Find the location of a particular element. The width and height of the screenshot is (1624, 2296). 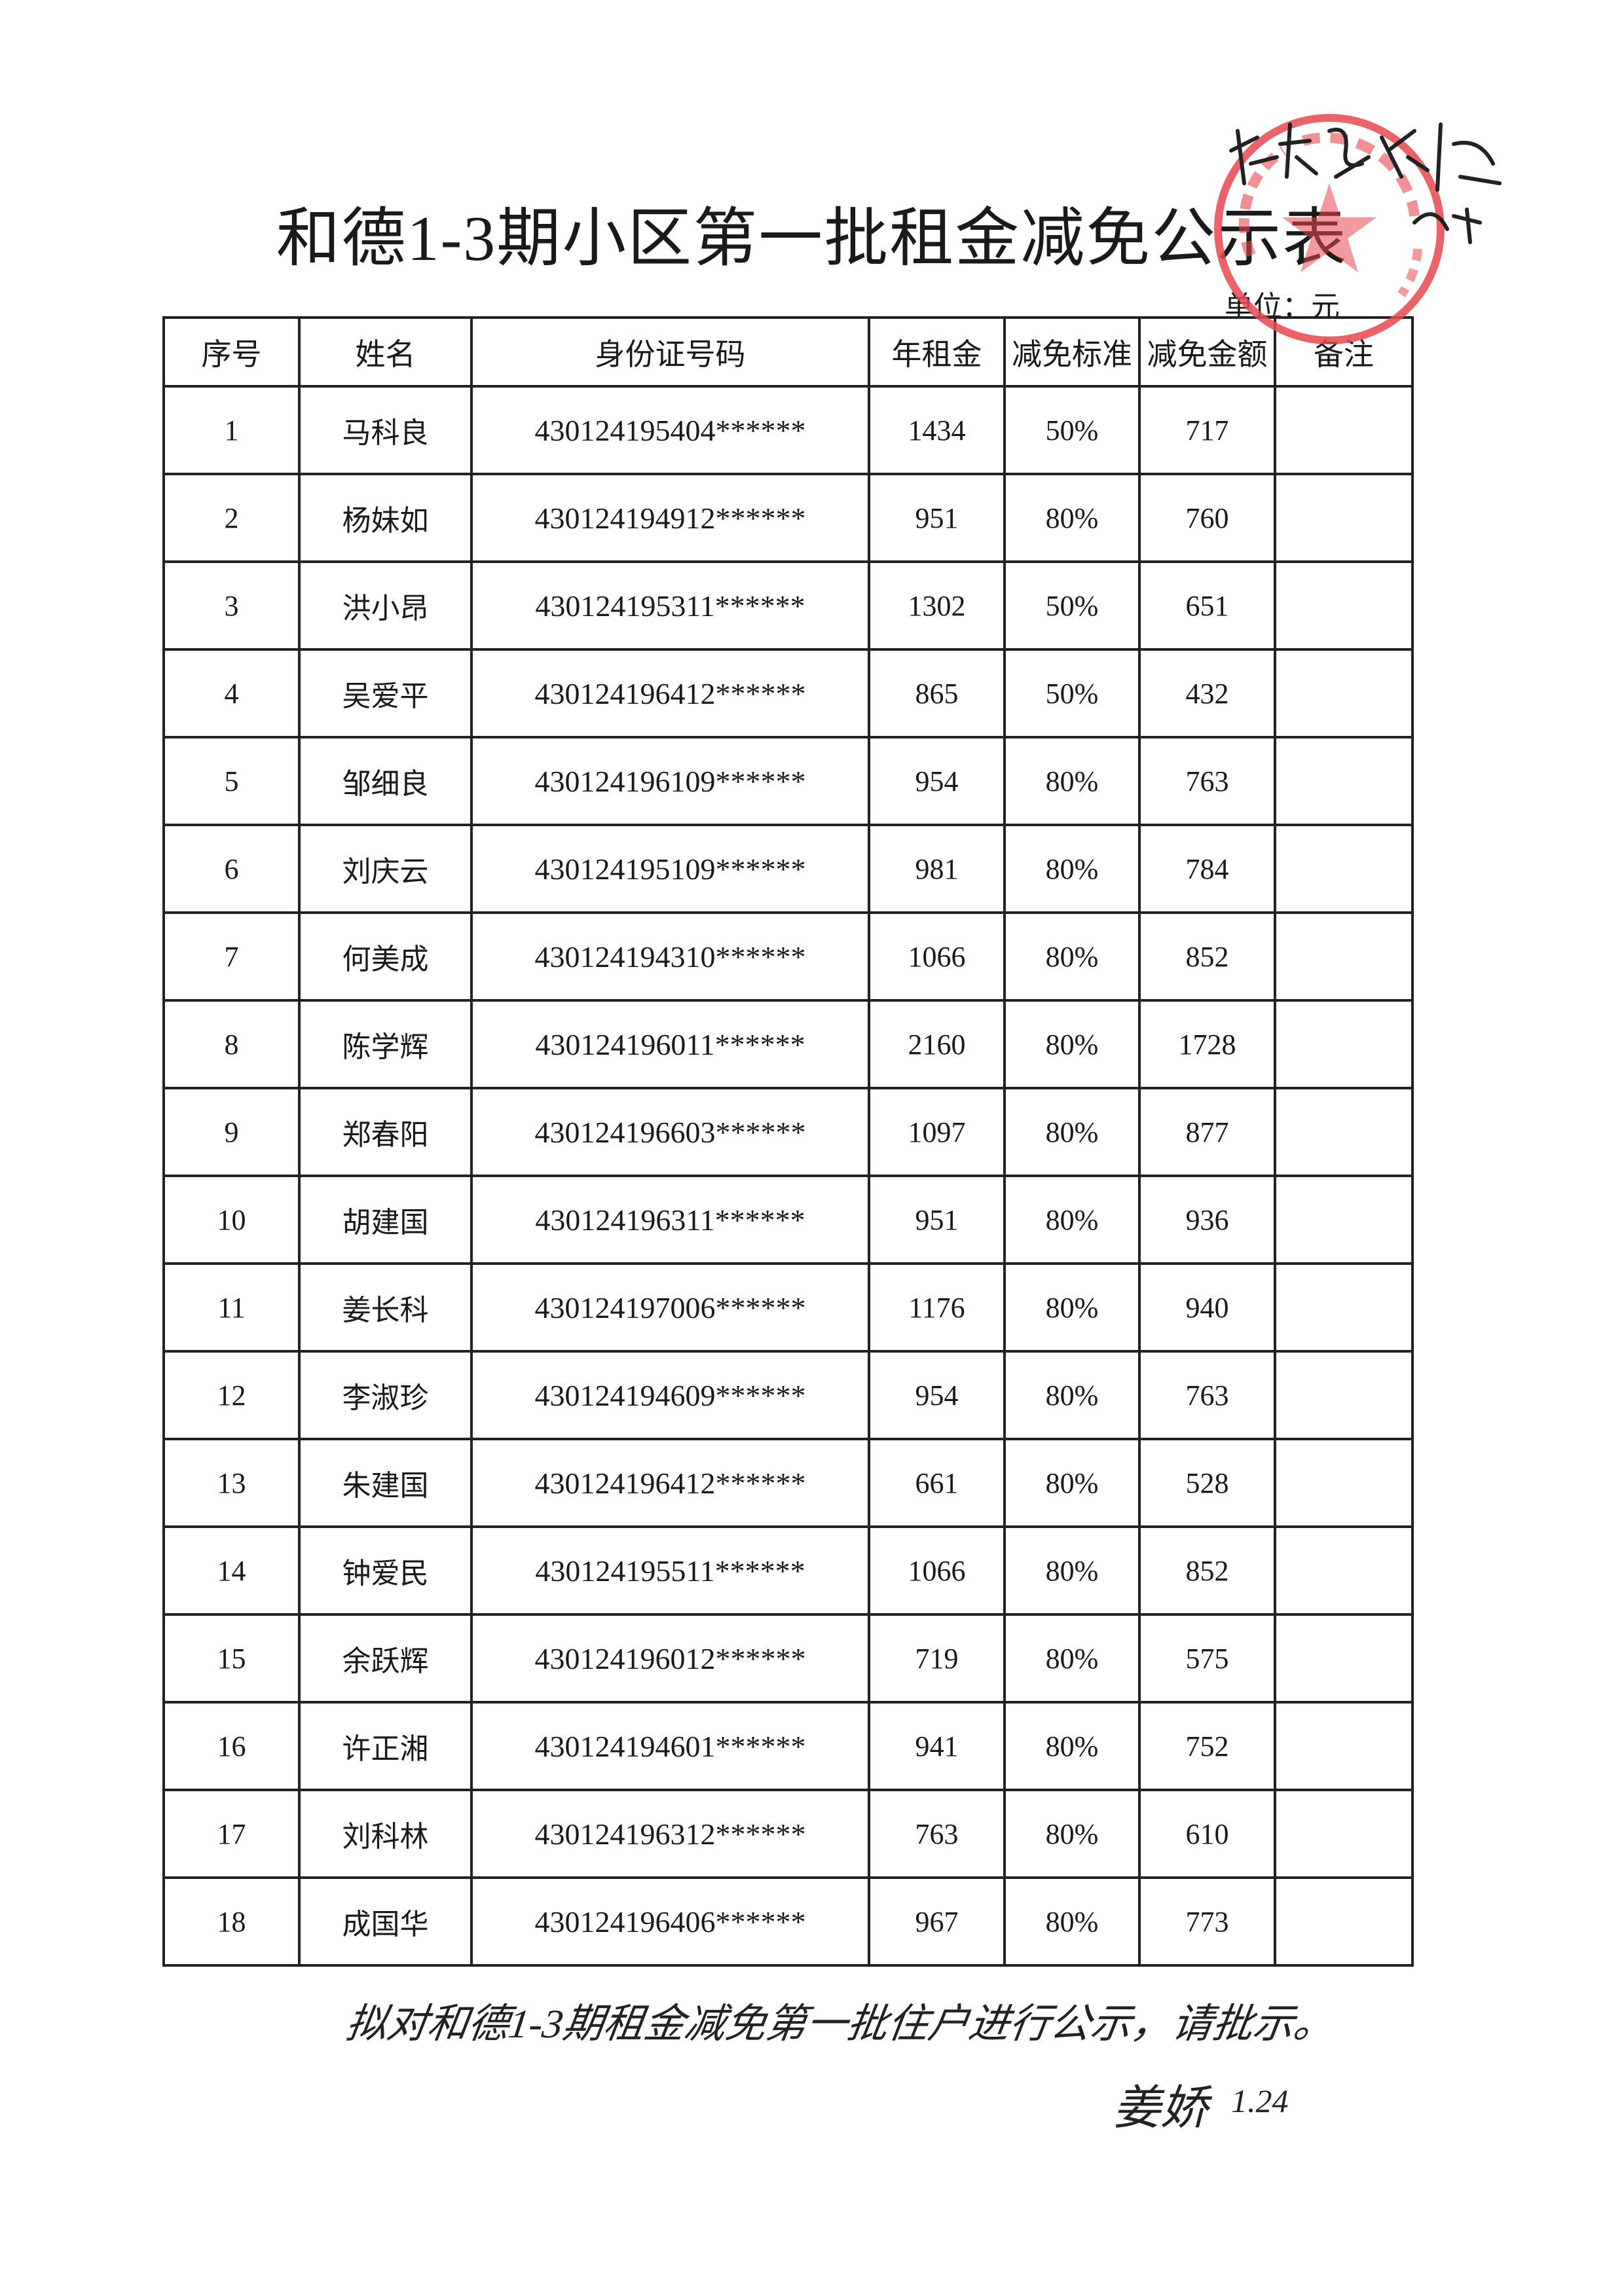

cell-reduction-amount: 610 is located at coordinates (1207, 1834).